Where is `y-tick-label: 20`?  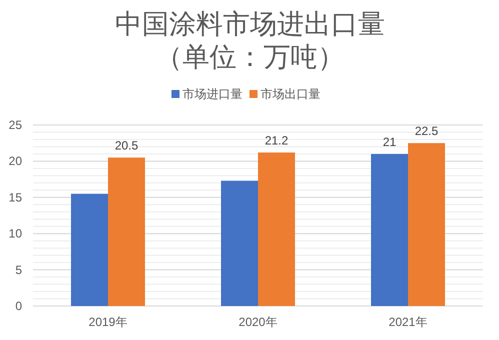
y-tick-label: 20 is located at coordinates (15, 161).